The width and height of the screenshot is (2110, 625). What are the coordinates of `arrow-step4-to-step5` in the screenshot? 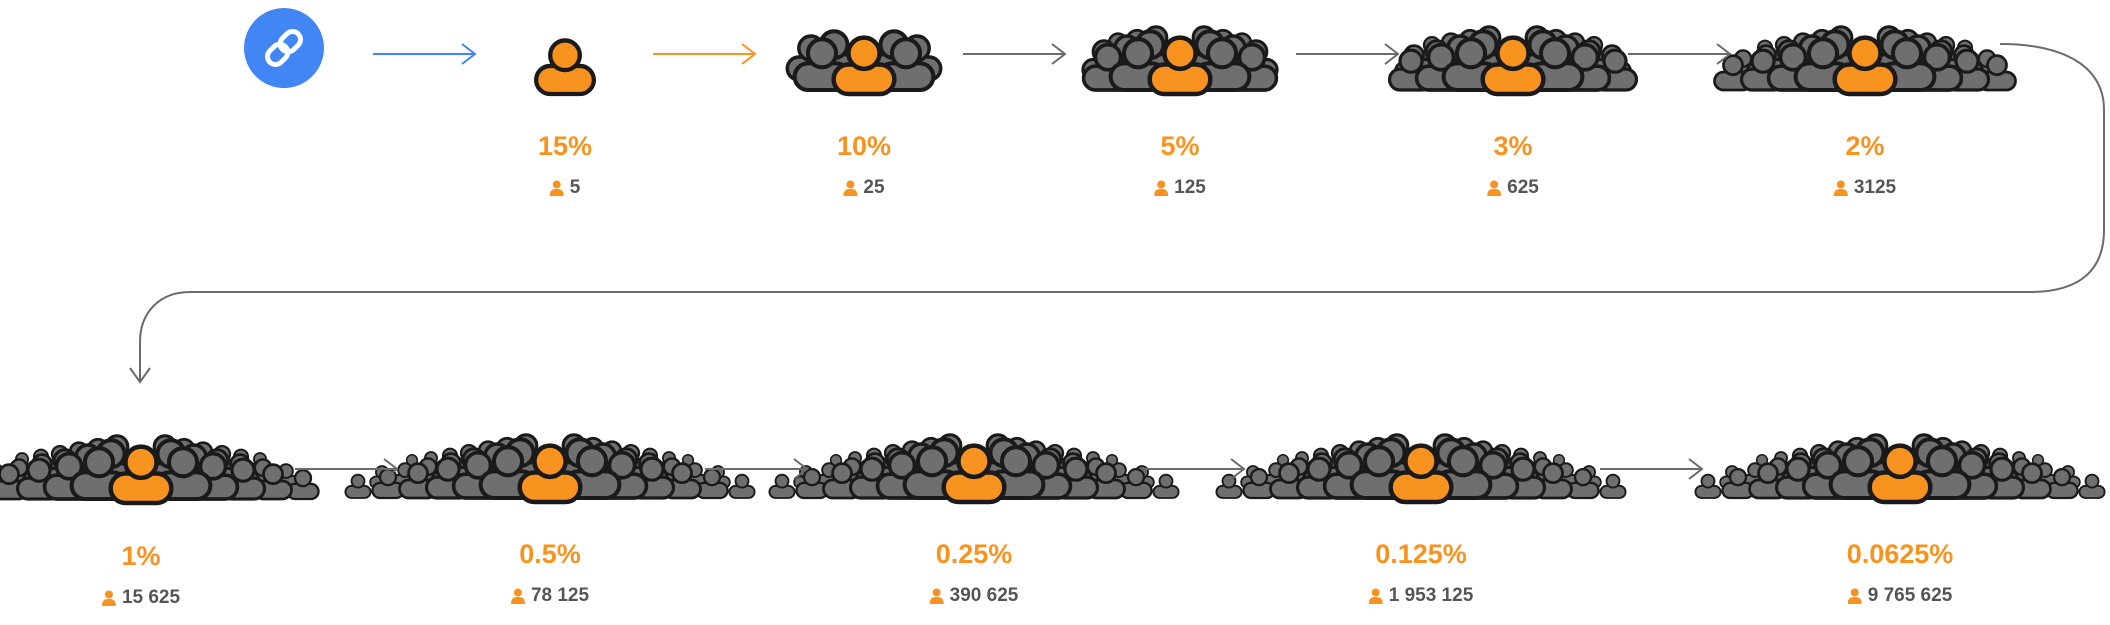 It's located at (1680, 54).